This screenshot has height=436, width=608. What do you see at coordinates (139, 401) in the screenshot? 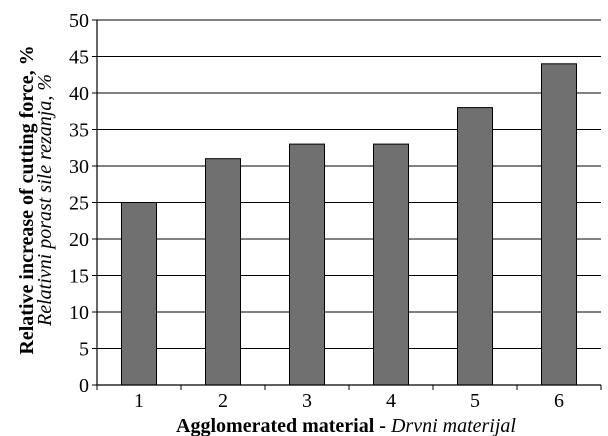
I see `x-tick-label: 1` at bounding box center [139, 401].